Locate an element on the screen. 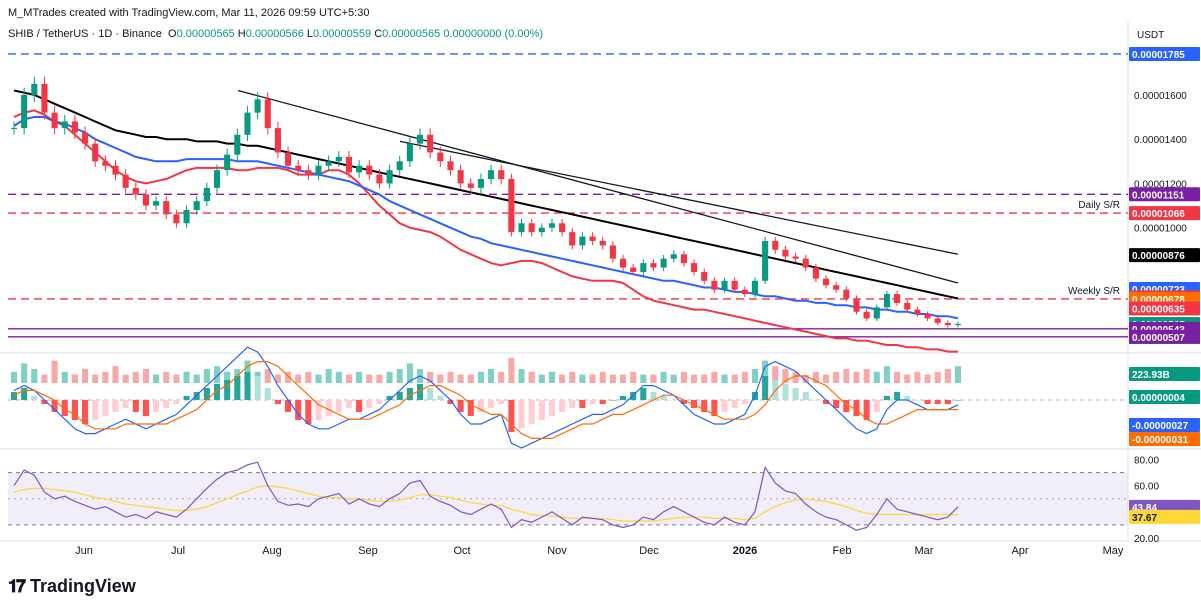  time-tick-label: May is located at coordinates (1113, 551).